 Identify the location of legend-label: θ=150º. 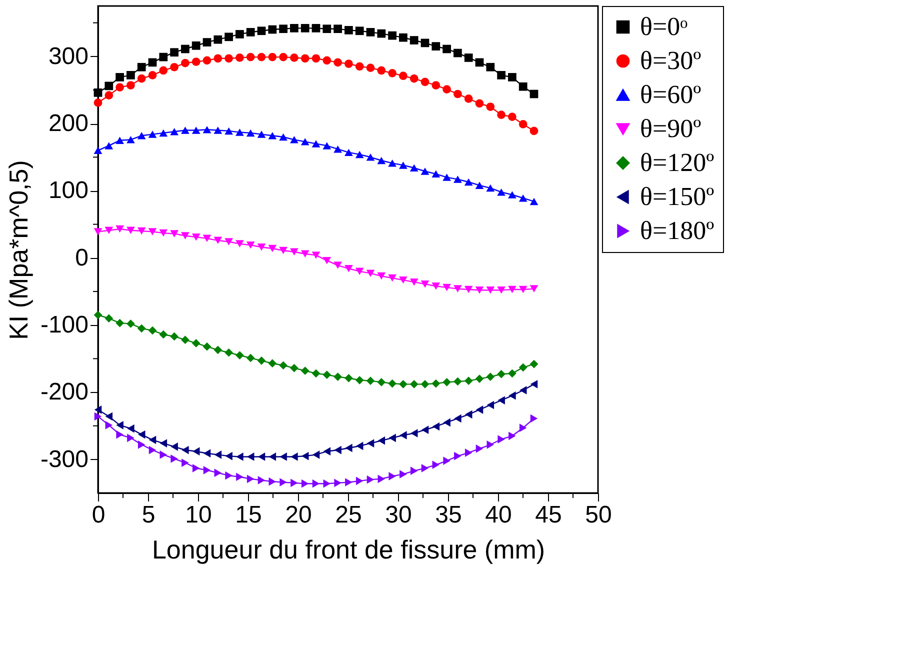
(677, 196).